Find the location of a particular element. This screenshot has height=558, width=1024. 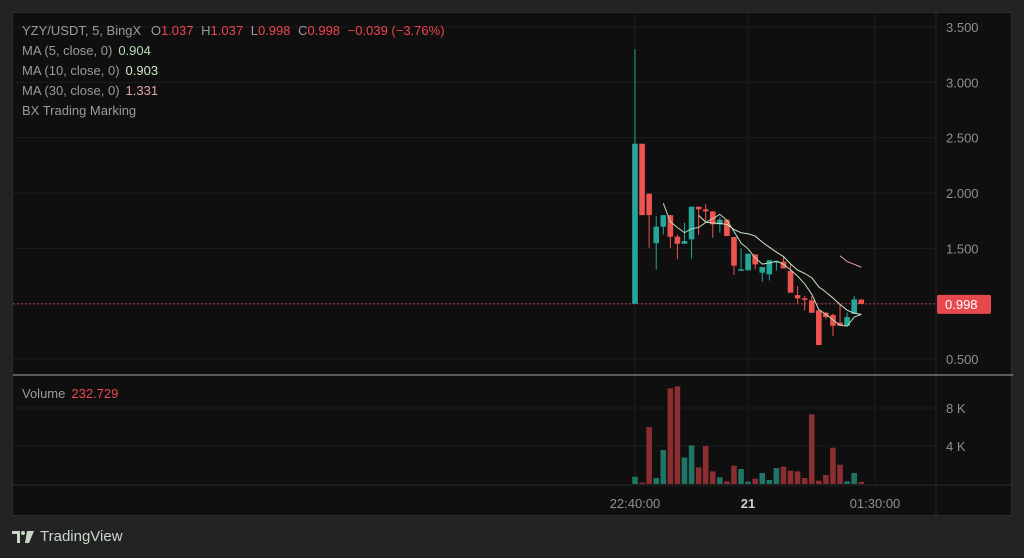

ma30-line is located at coordinates (850, 261).